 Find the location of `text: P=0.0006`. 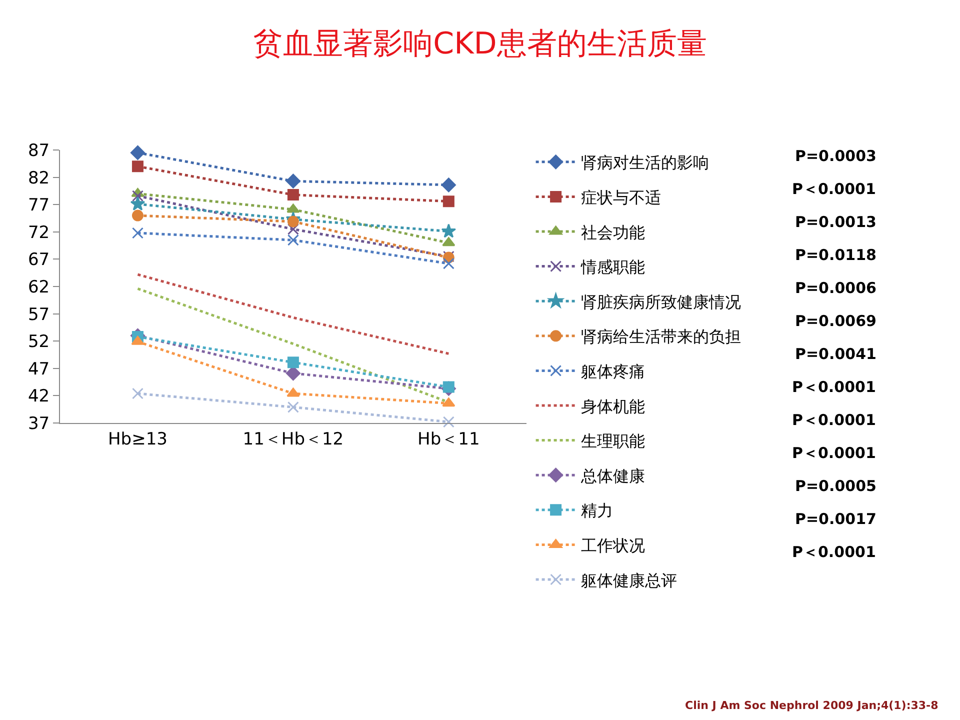

text: P=0.0006 is located at coordinates (835, 288).